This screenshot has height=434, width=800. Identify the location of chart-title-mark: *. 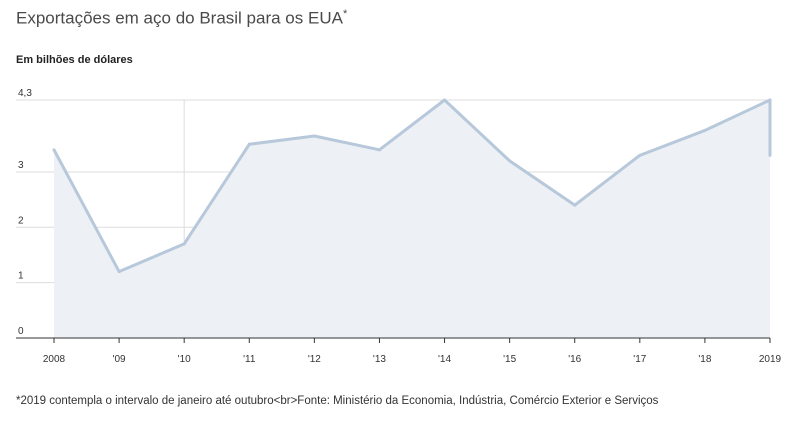
(345, 14).